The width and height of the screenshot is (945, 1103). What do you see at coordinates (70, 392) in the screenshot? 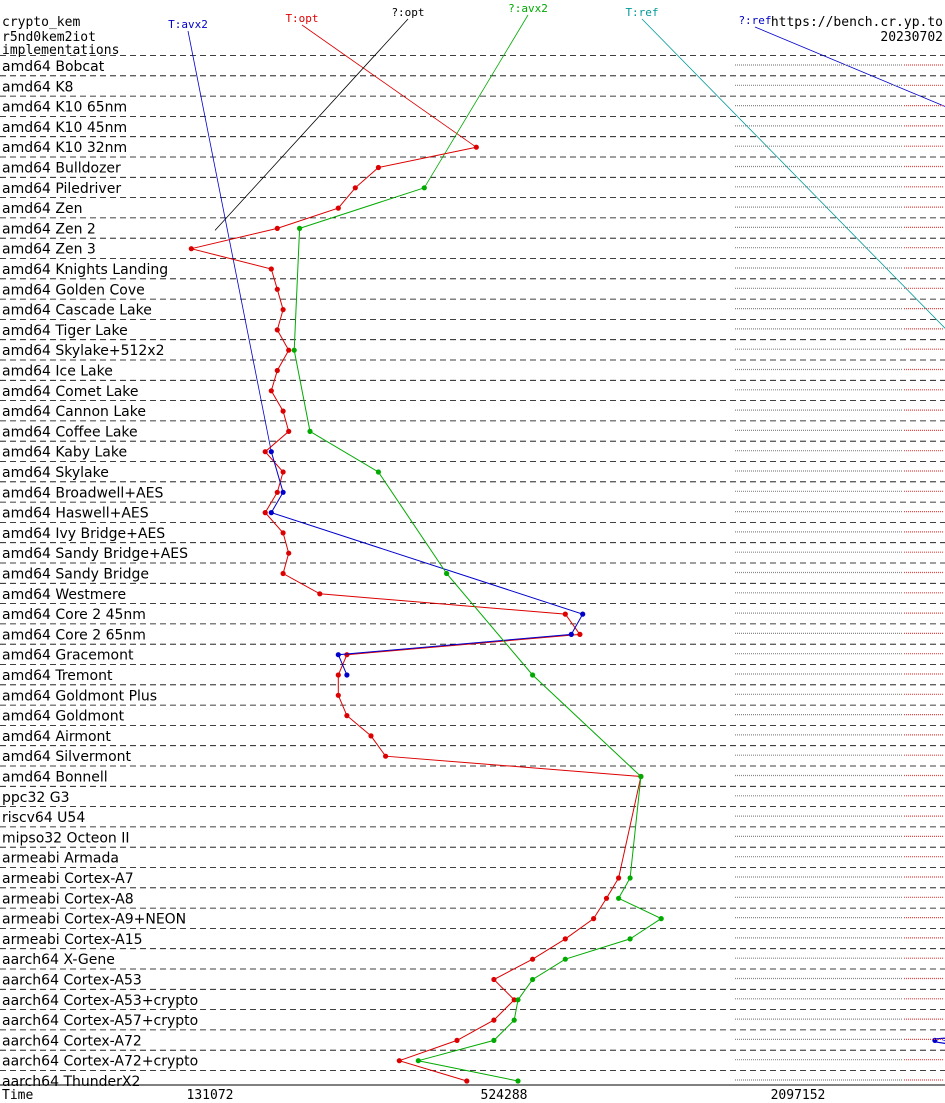
I see `category-label-amd64-comet-lake: amd64 Comet Lake` at bounding box center [70, 392].